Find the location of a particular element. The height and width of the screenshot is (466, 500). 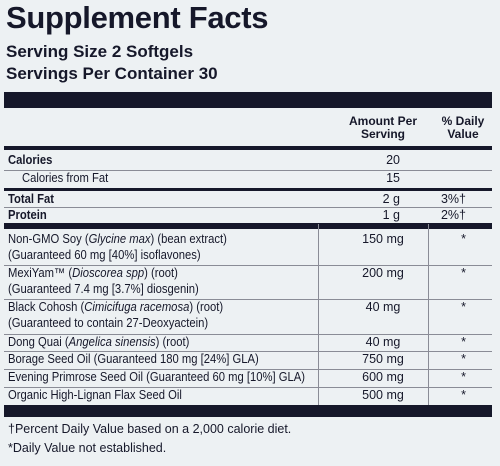

daily-value: 2%† is located at coordinates (453, 215).